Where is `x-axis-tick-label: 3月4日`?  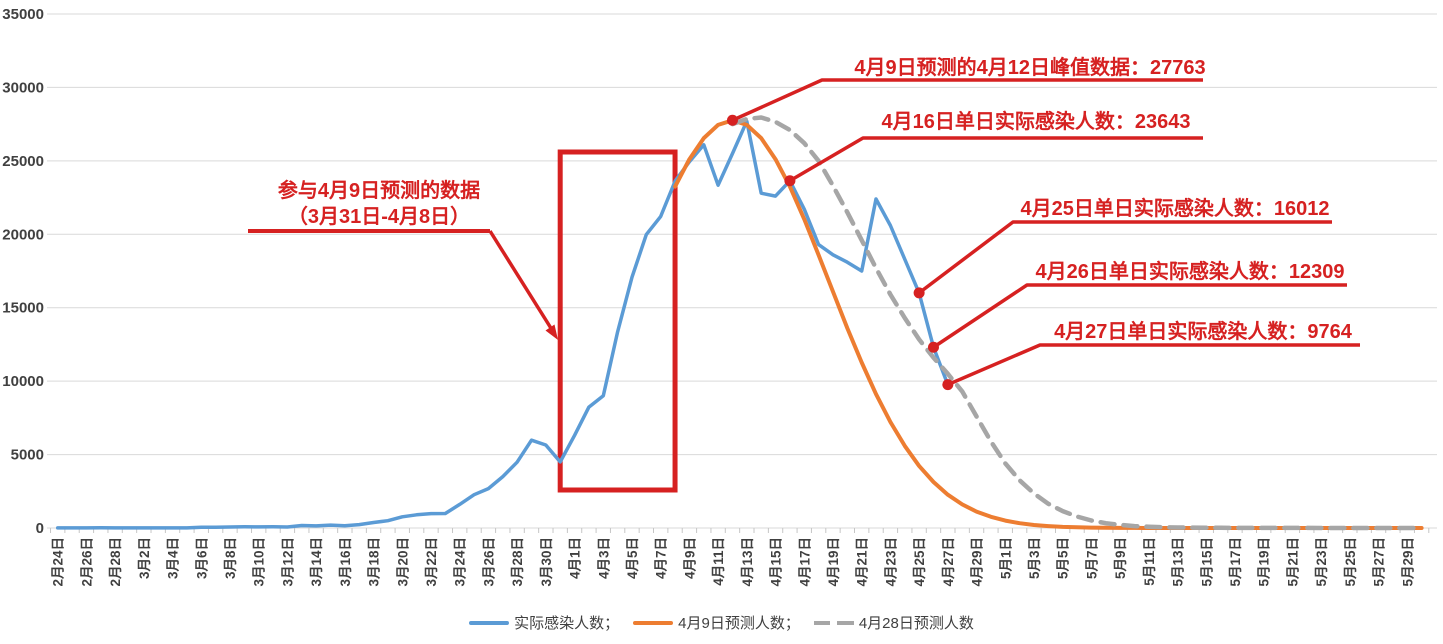
x-axis-tick-label: 3月4日 is located at coordinates (173, 558).